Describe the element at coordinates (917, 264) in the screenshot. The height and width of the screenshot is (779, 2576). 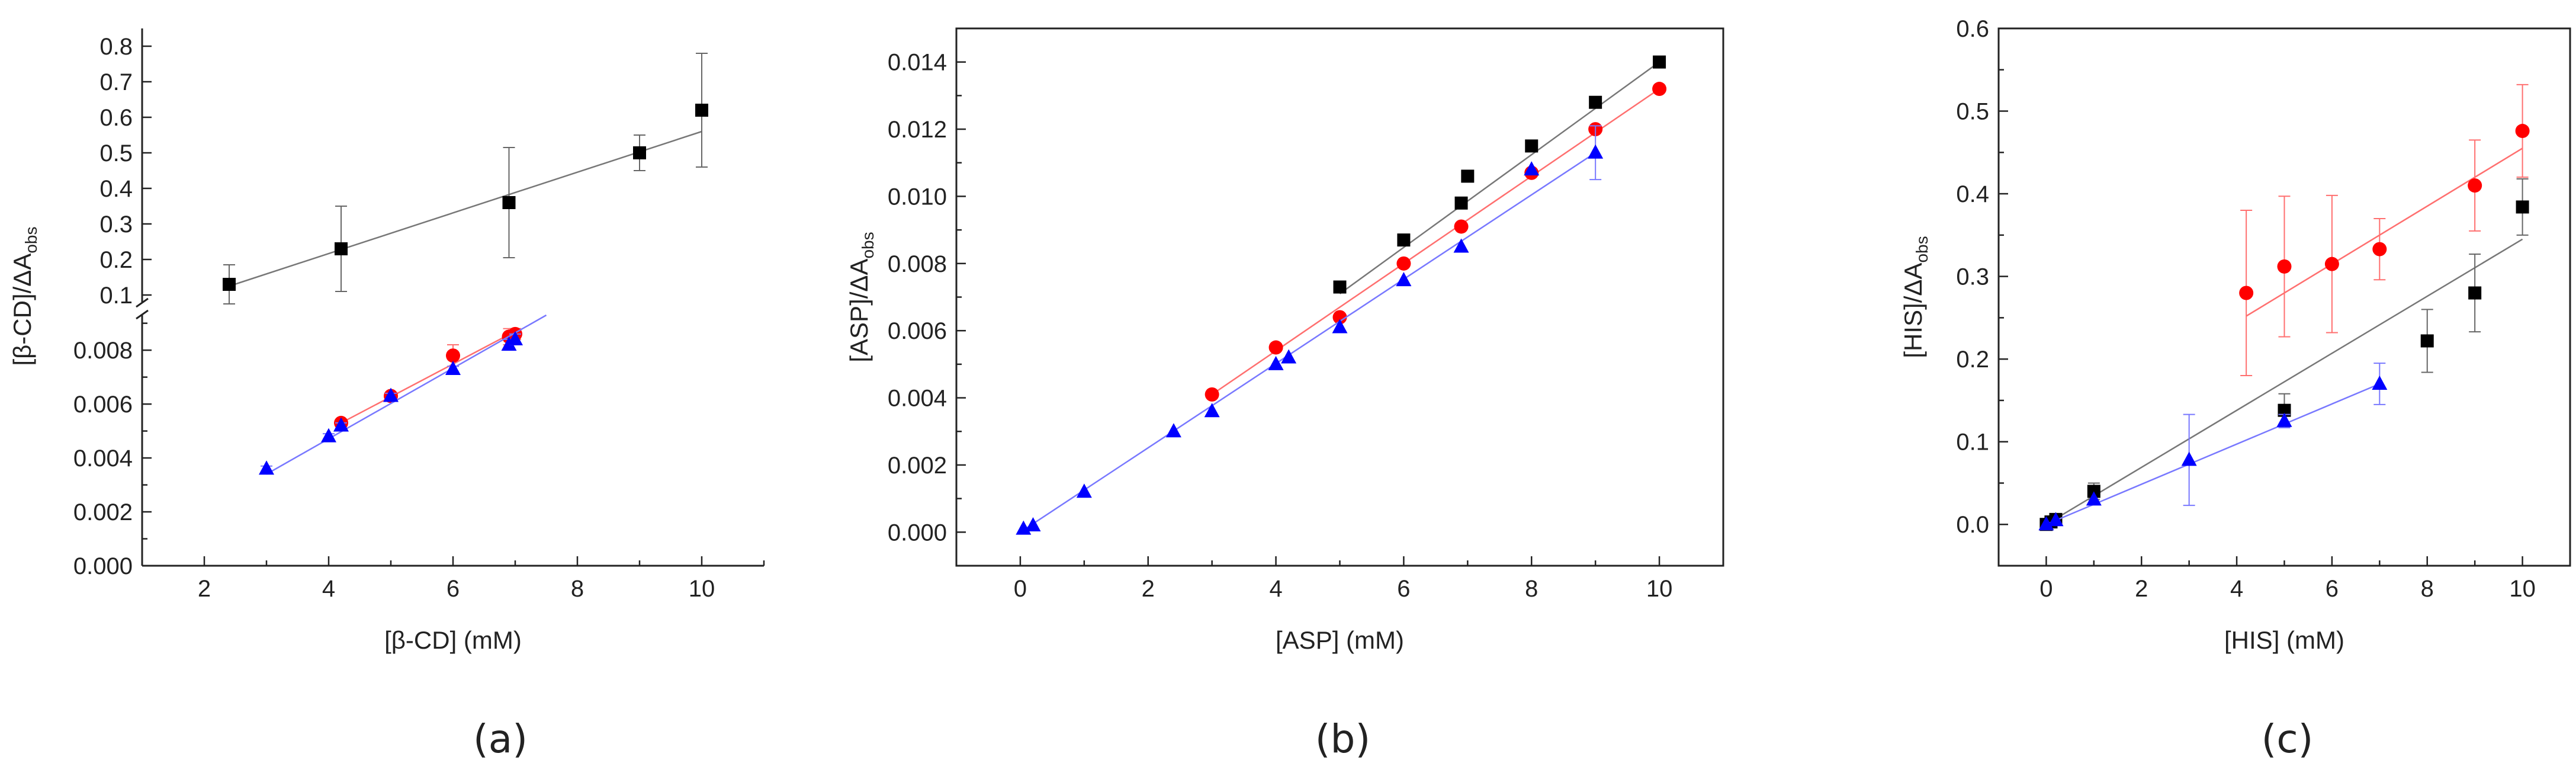
I see `panel-b-y-tick-label: 0.008` at that location.